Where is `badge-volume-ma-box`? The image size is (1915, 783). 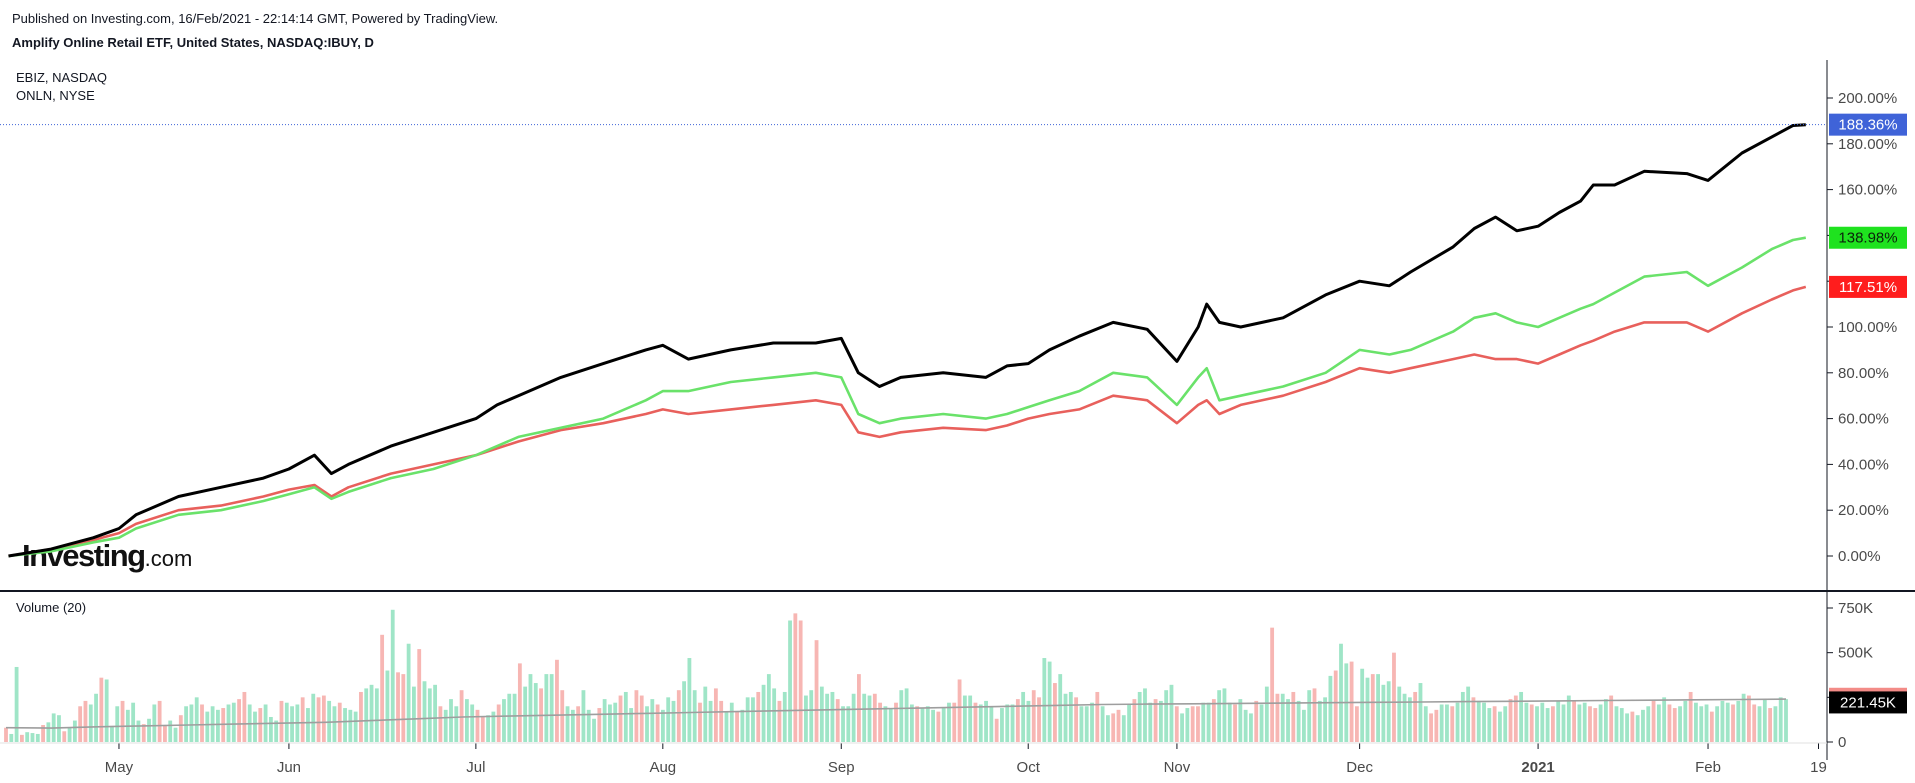
badge-volume-ma-box is located at coordinates (1868, 702).